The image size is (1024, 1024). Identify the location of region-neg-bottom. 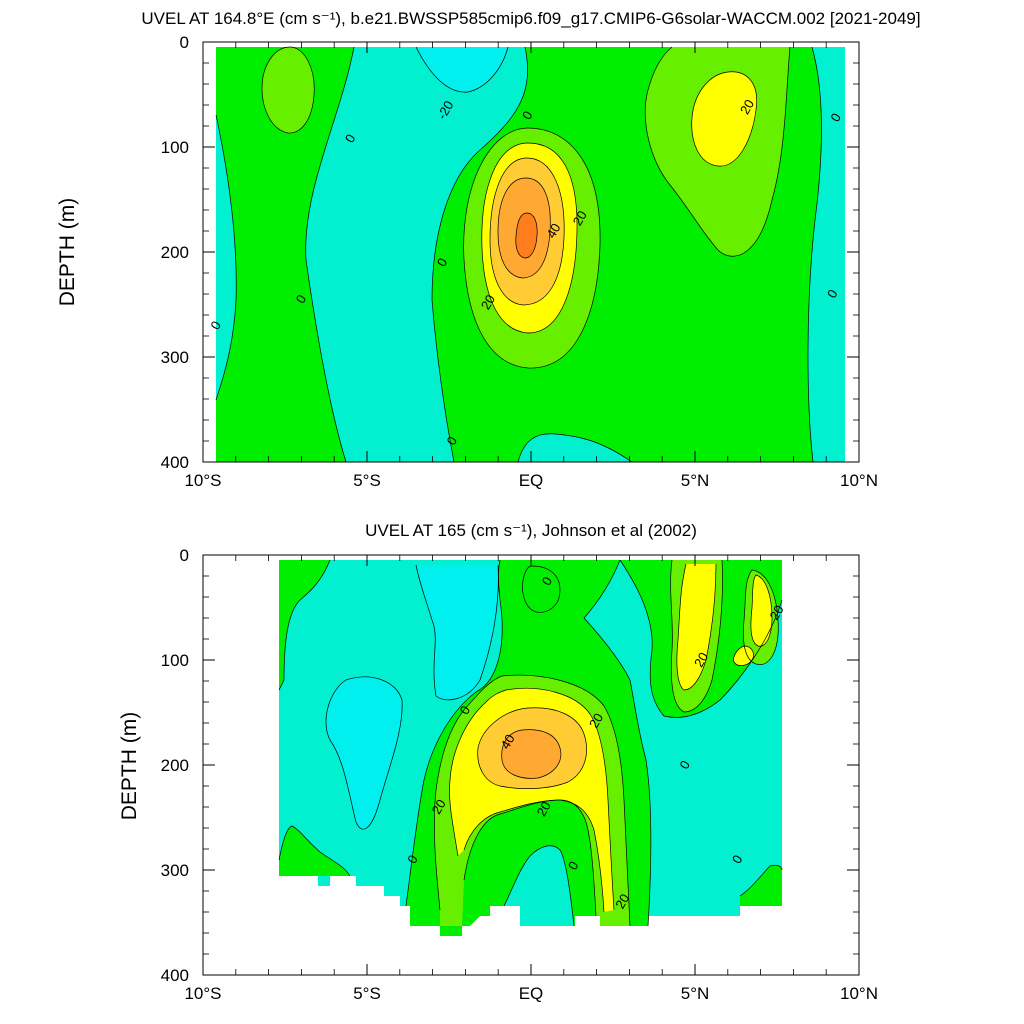
(575, 447).